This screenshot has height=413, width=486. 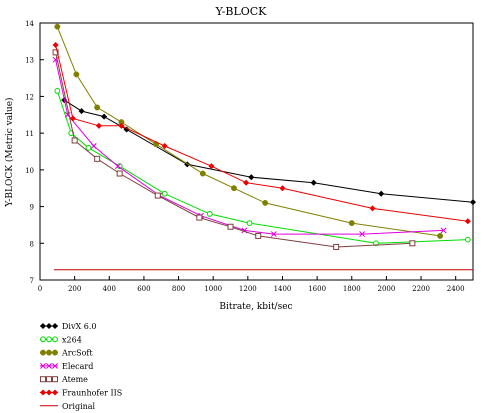 What do you see at coordinates (213, 289) in the screenshot?
I see `x-tick-label: 1000` at bounding box center [213, 289].